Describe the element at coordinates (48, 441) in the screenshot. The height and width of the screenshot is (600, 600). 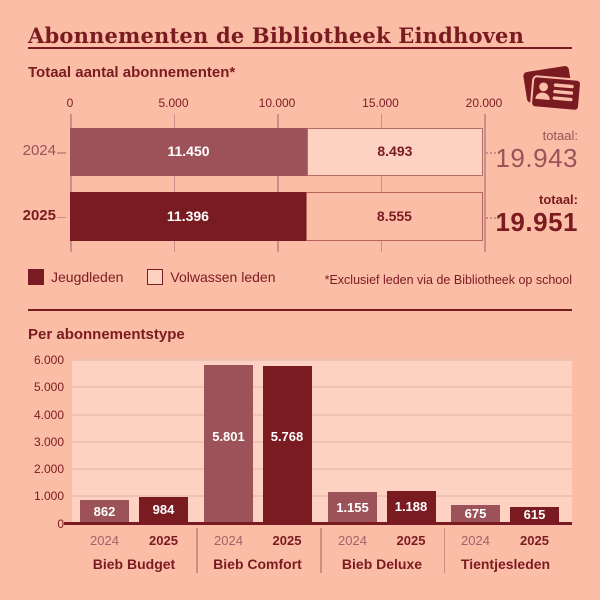
I see `y-tick-label: 3.000` at that location.